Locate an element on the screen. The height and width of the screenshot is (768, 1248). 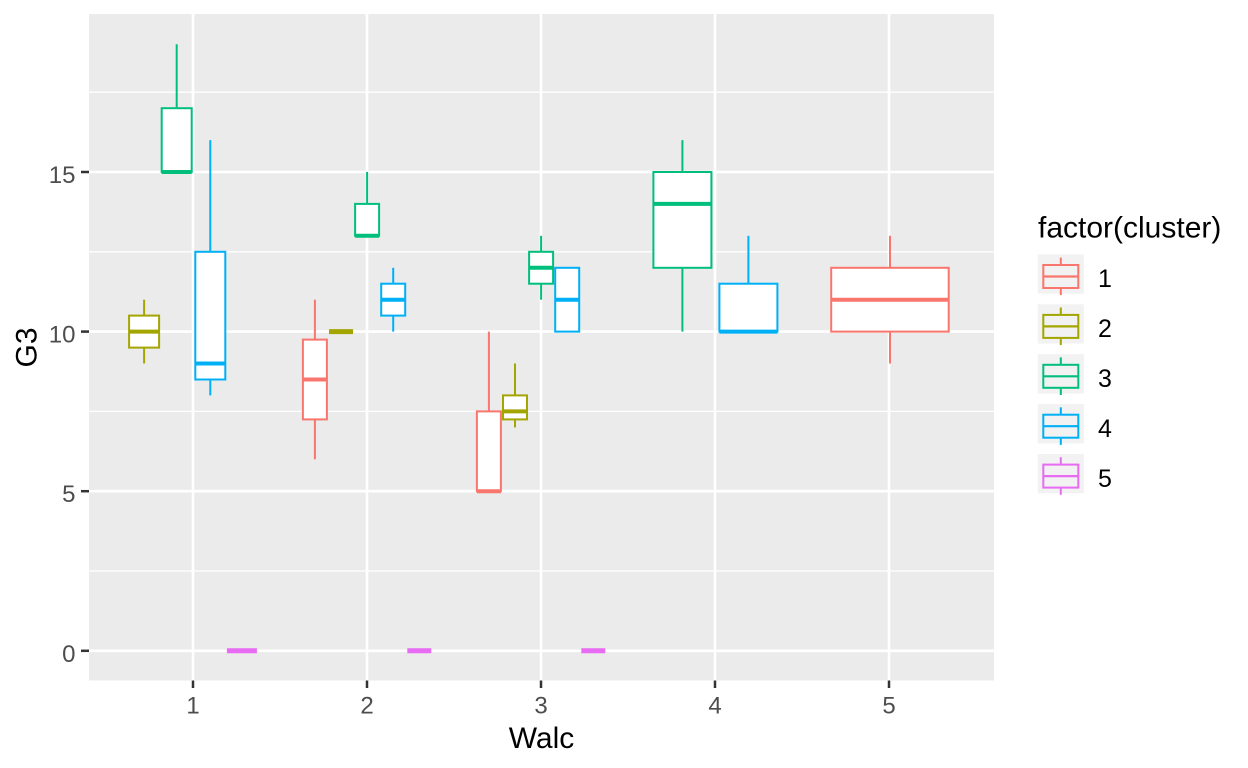
svg-text: factor(cluster) is located at coordinates (1129, 228).